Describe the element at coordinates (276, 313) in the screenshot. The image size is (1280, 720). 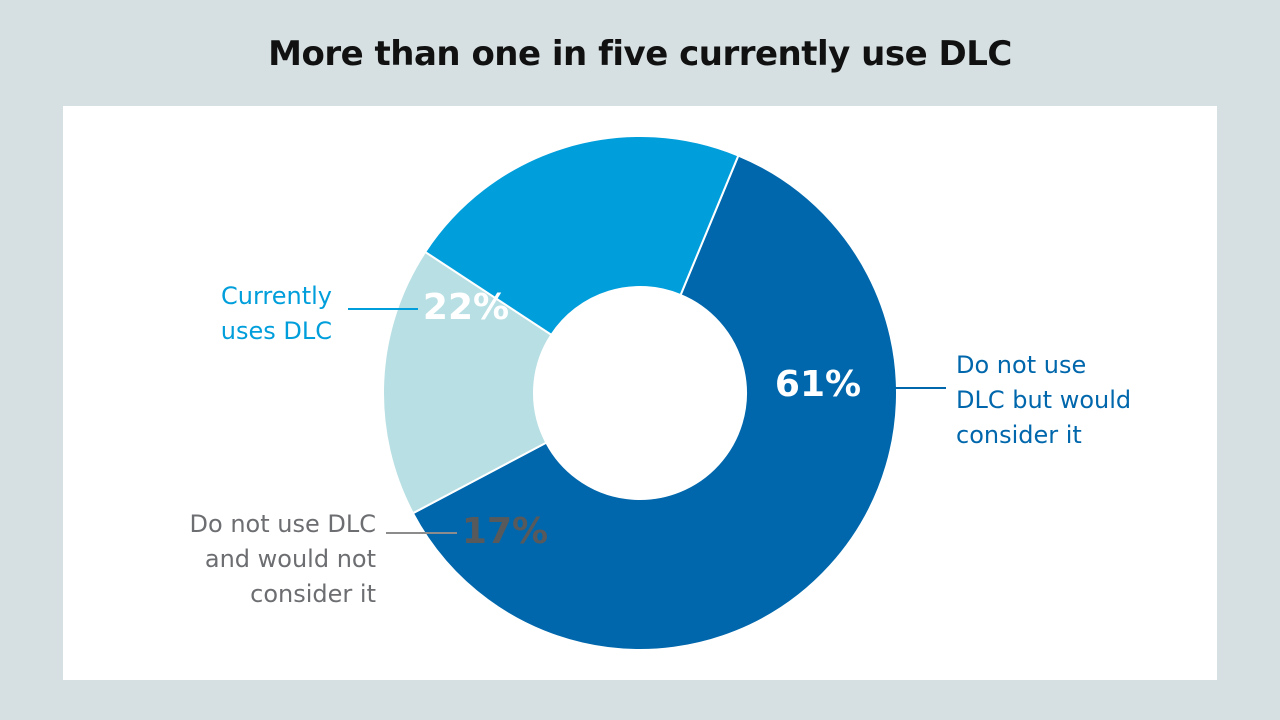
I see `category-label-currently-uses-dlc: Currently uses DLC` at that location.